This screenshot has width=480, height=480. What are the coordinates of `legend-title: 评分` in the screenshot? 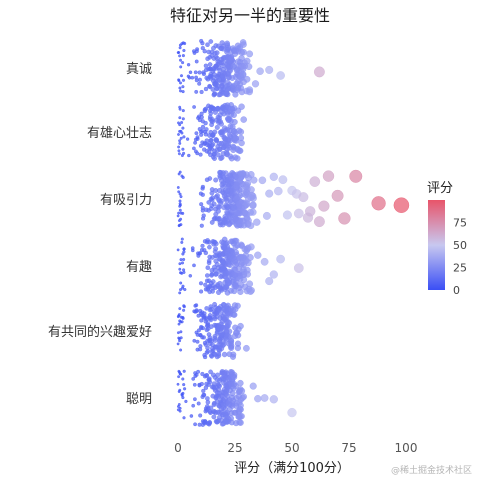 It's located at (440, 188).